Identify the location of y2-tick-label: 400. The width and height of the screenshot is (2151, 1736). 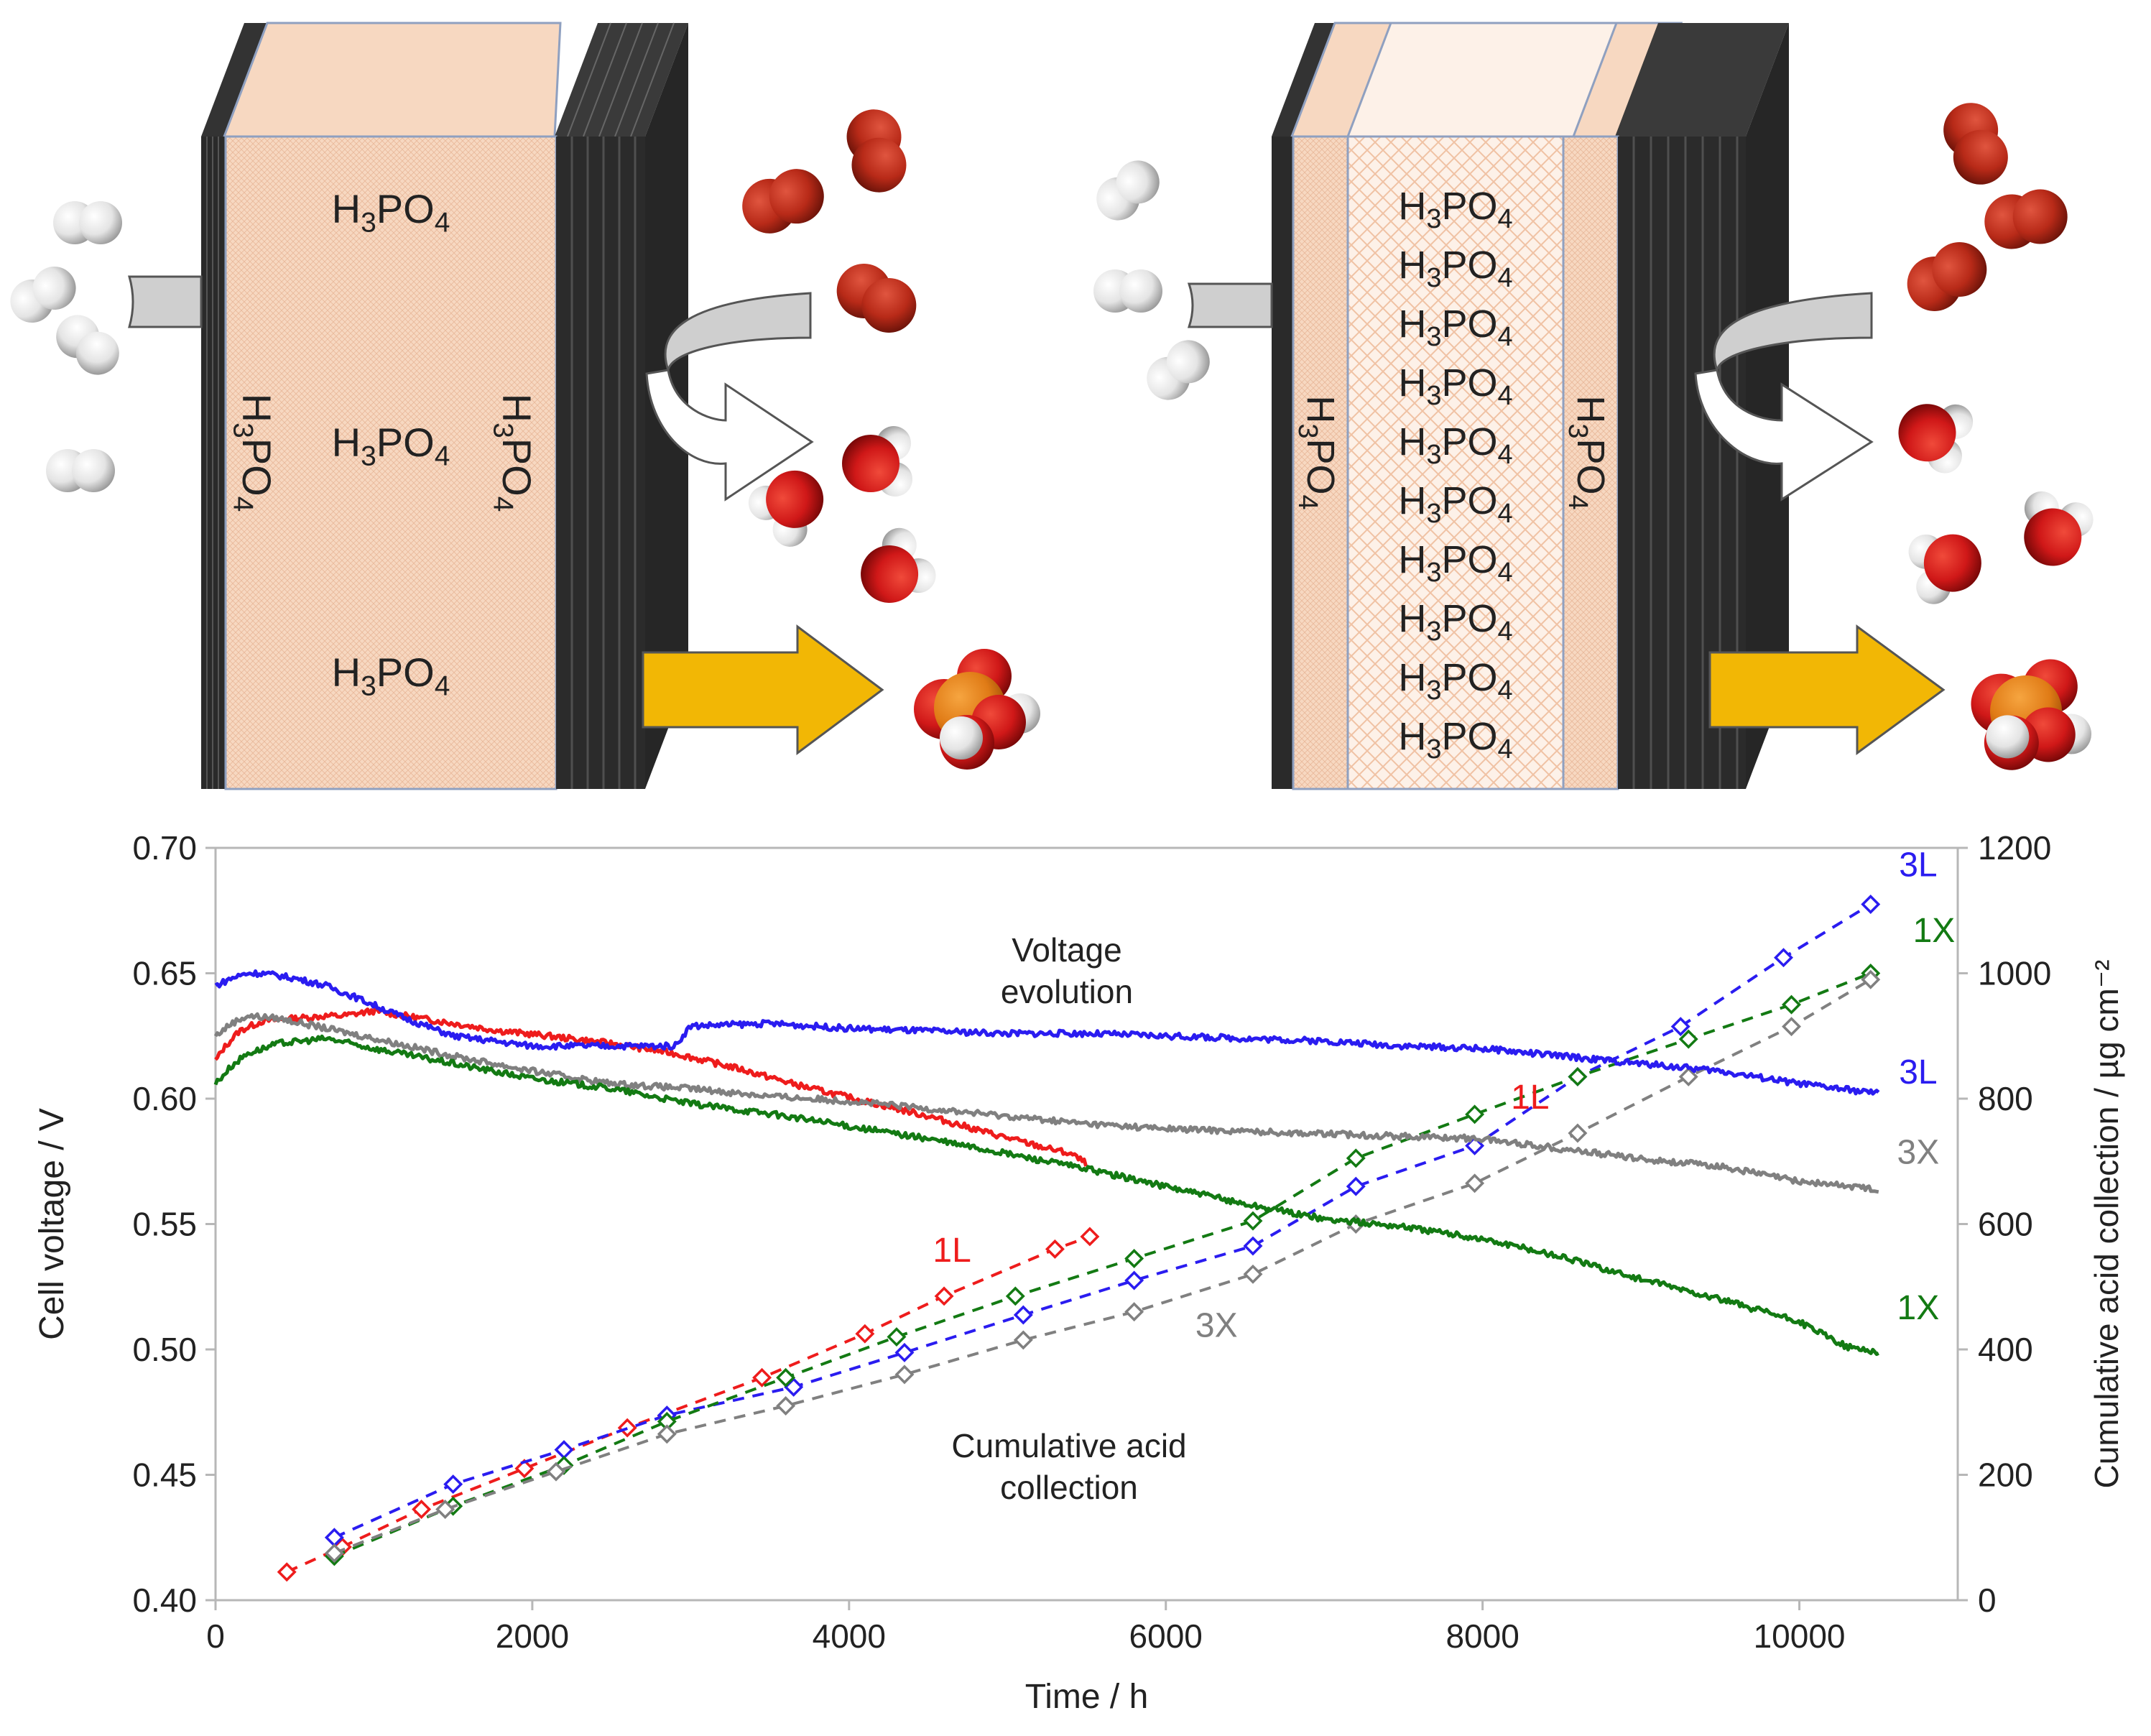
(2005, 1349).